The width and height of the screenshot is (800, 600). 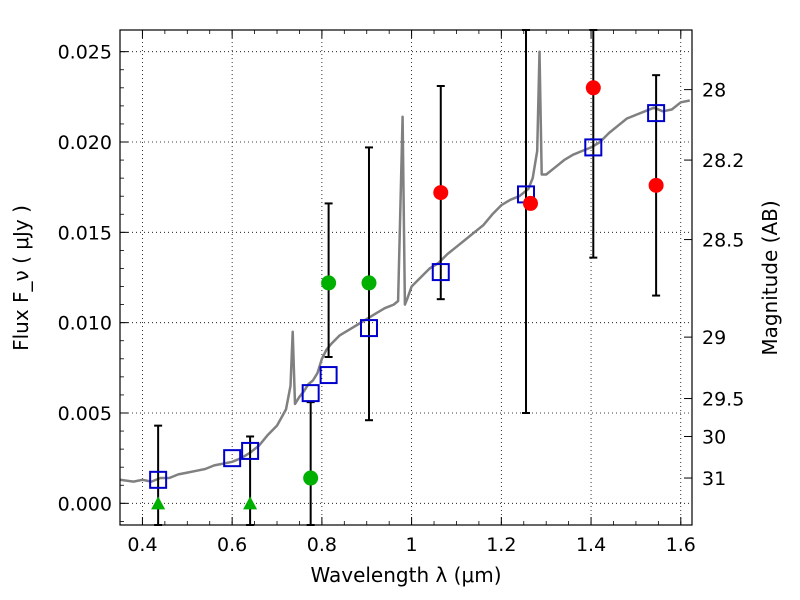 What do you see at coordinates (322, 545) in the screenshot?
I see `x-tick-label: 0.8` at bounding box center [322, 545].